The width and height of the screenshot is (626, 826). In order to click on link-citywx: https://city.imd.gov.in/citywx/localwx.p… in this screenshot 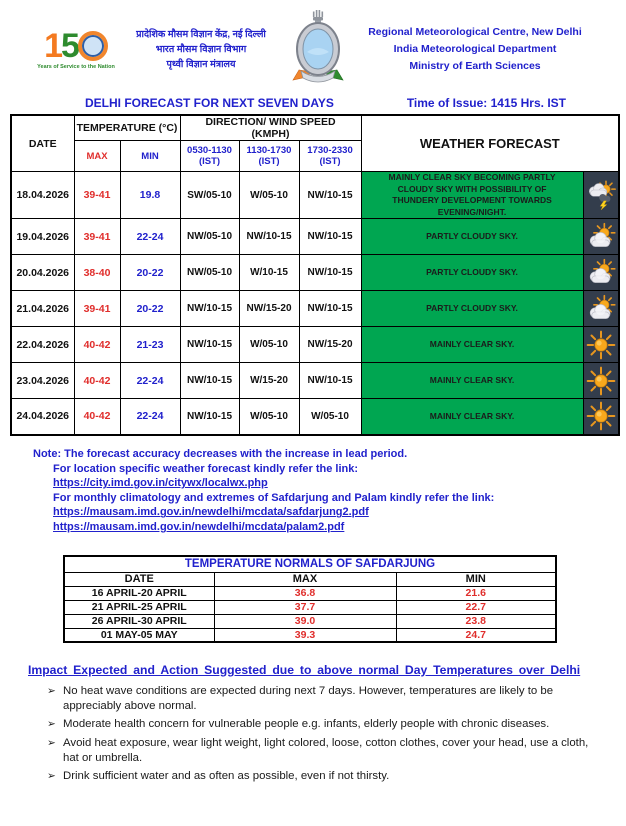, I will do `click(160, 483)`.